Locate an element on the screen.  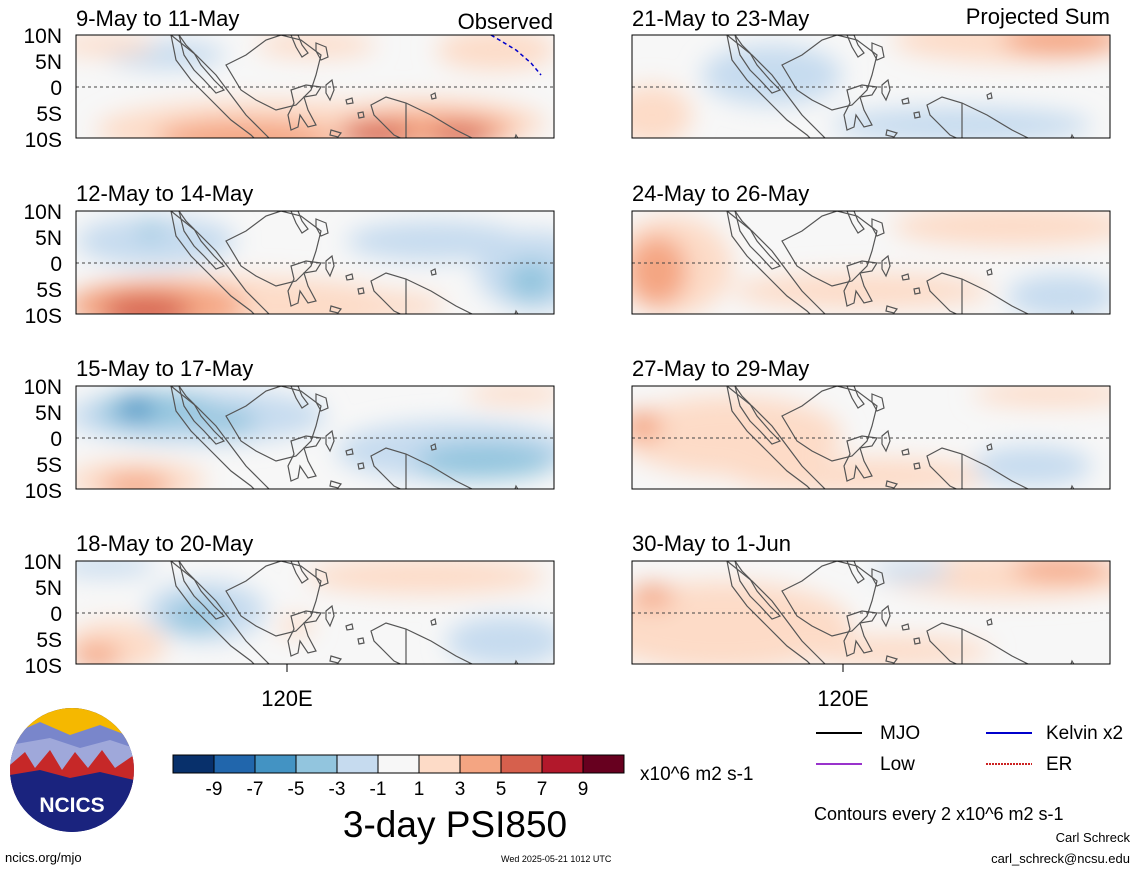
panel-3-title: 15-May to 17-May is located at coordinates (164, 368).